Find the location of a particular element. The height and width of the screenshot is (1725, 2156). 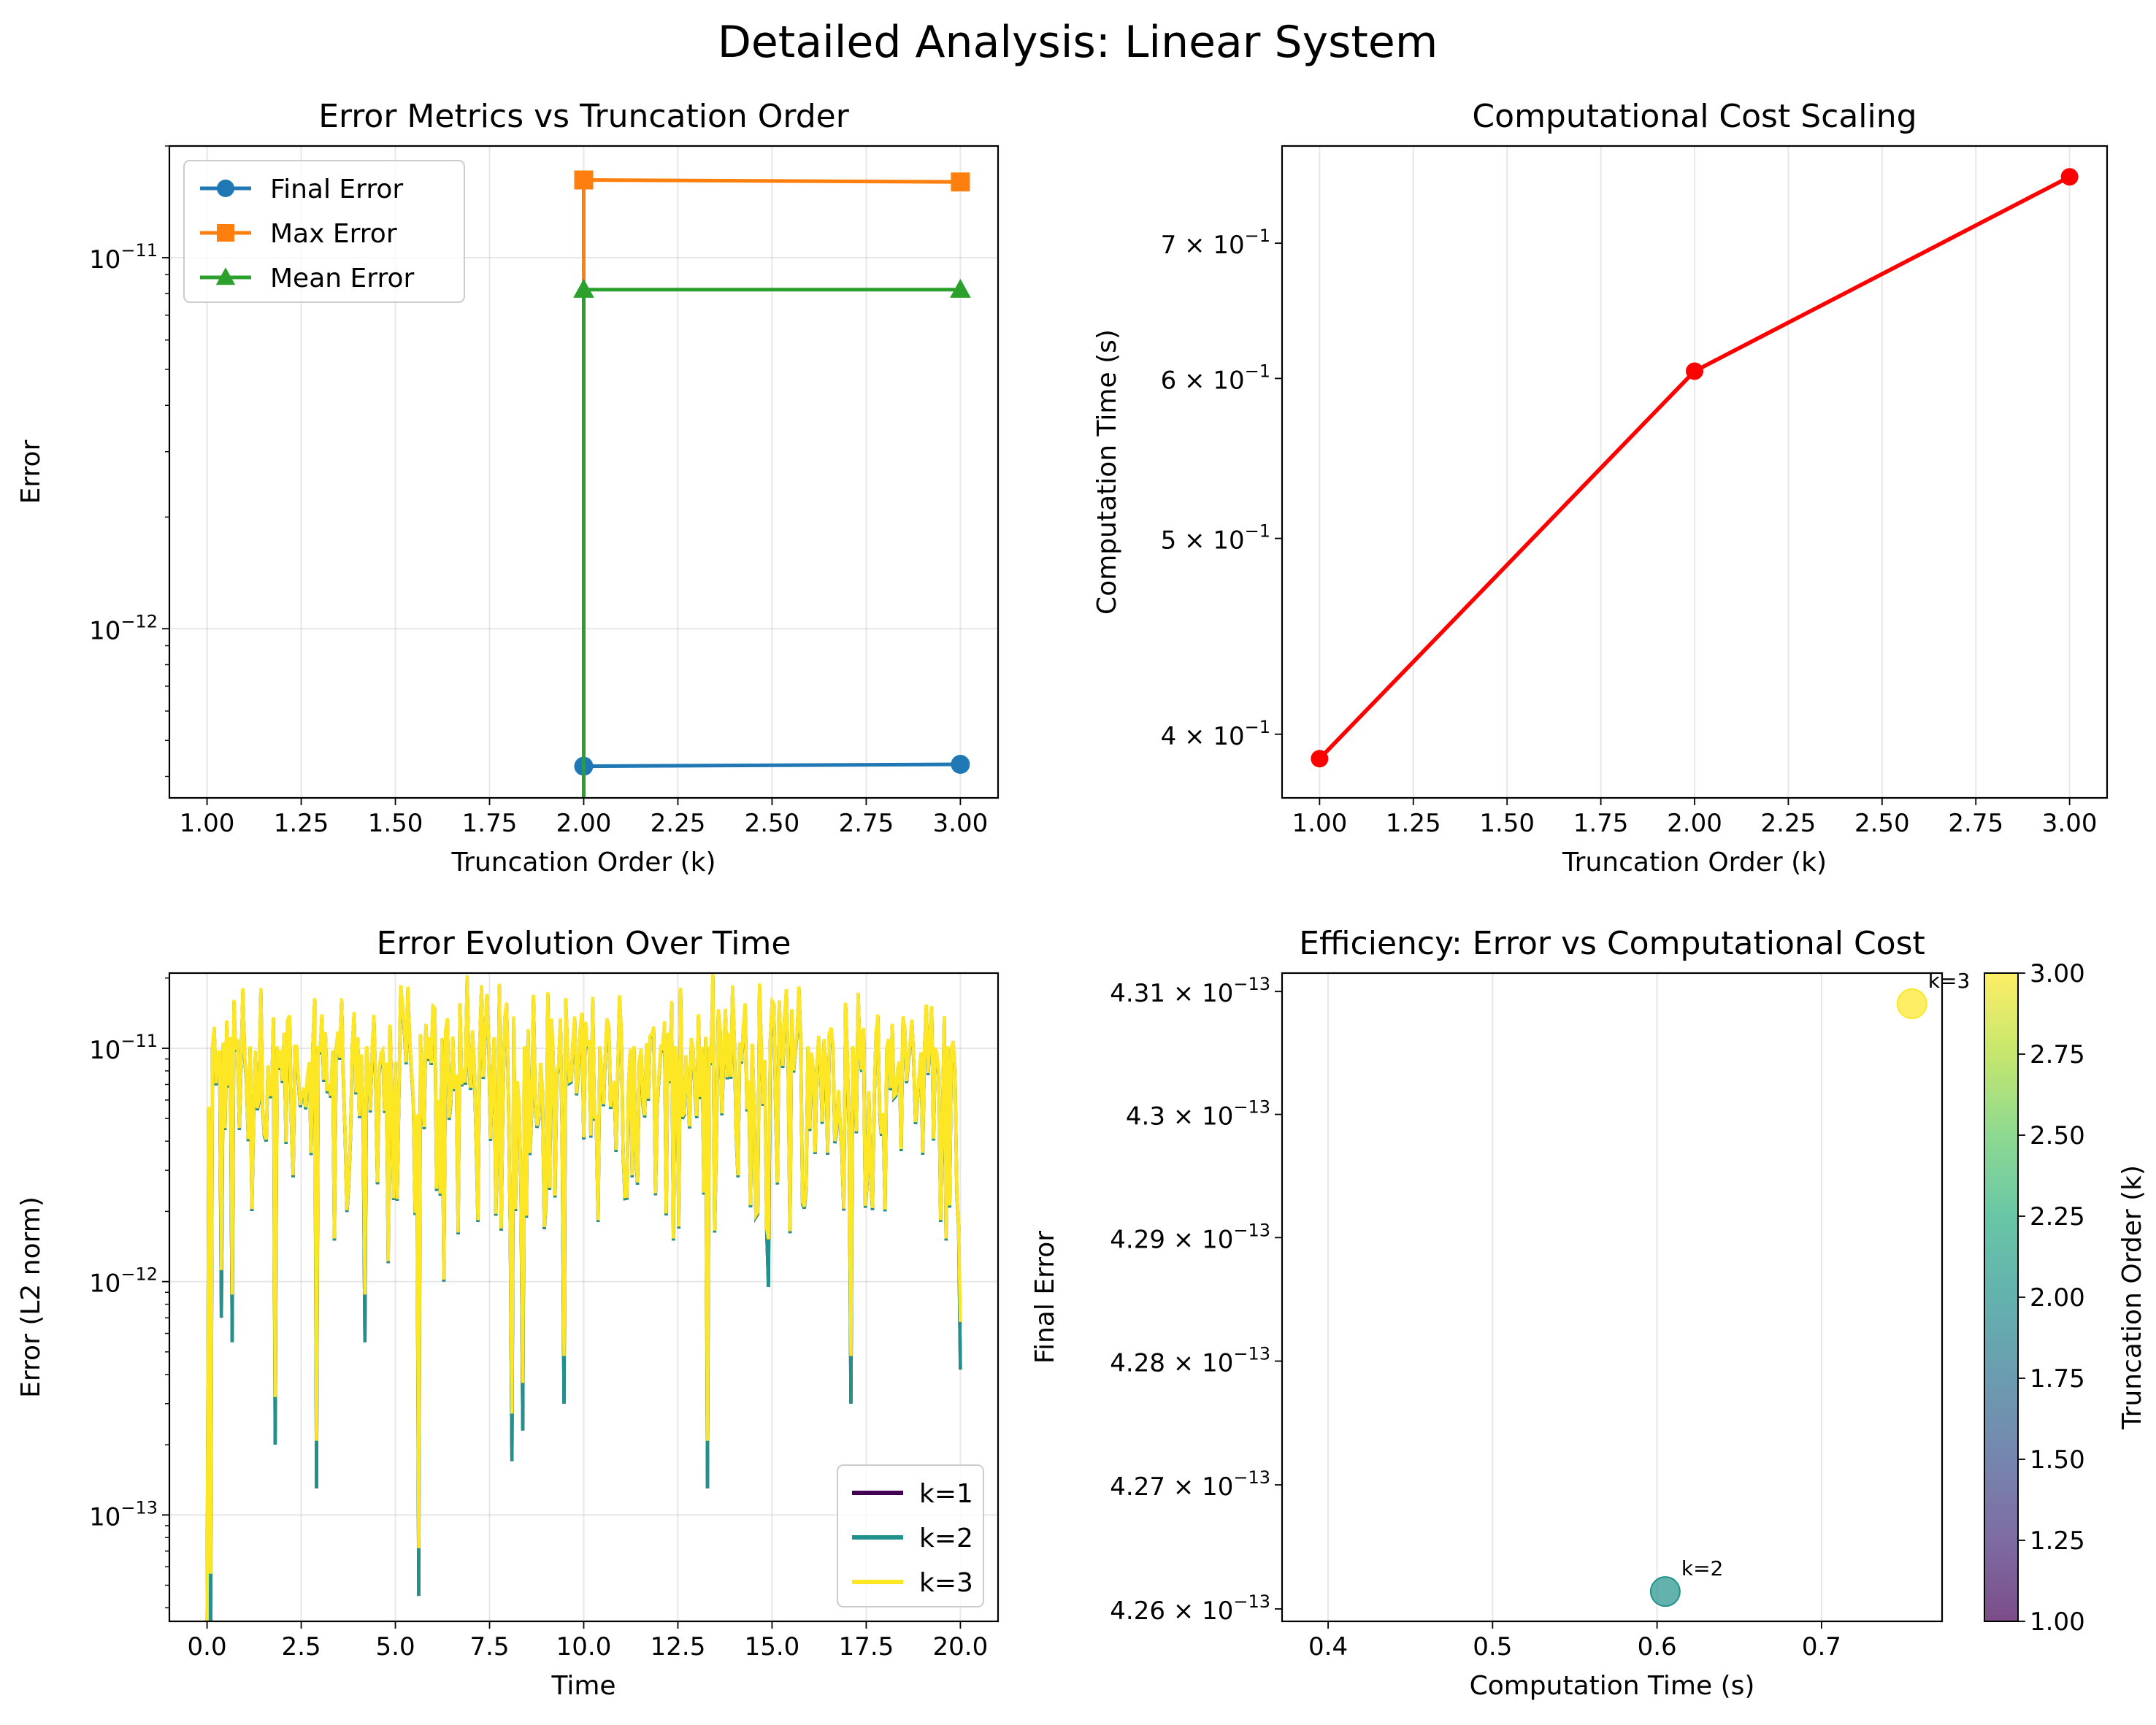

y-axis-label: Final Error is located at coordinates (1045, 1297).